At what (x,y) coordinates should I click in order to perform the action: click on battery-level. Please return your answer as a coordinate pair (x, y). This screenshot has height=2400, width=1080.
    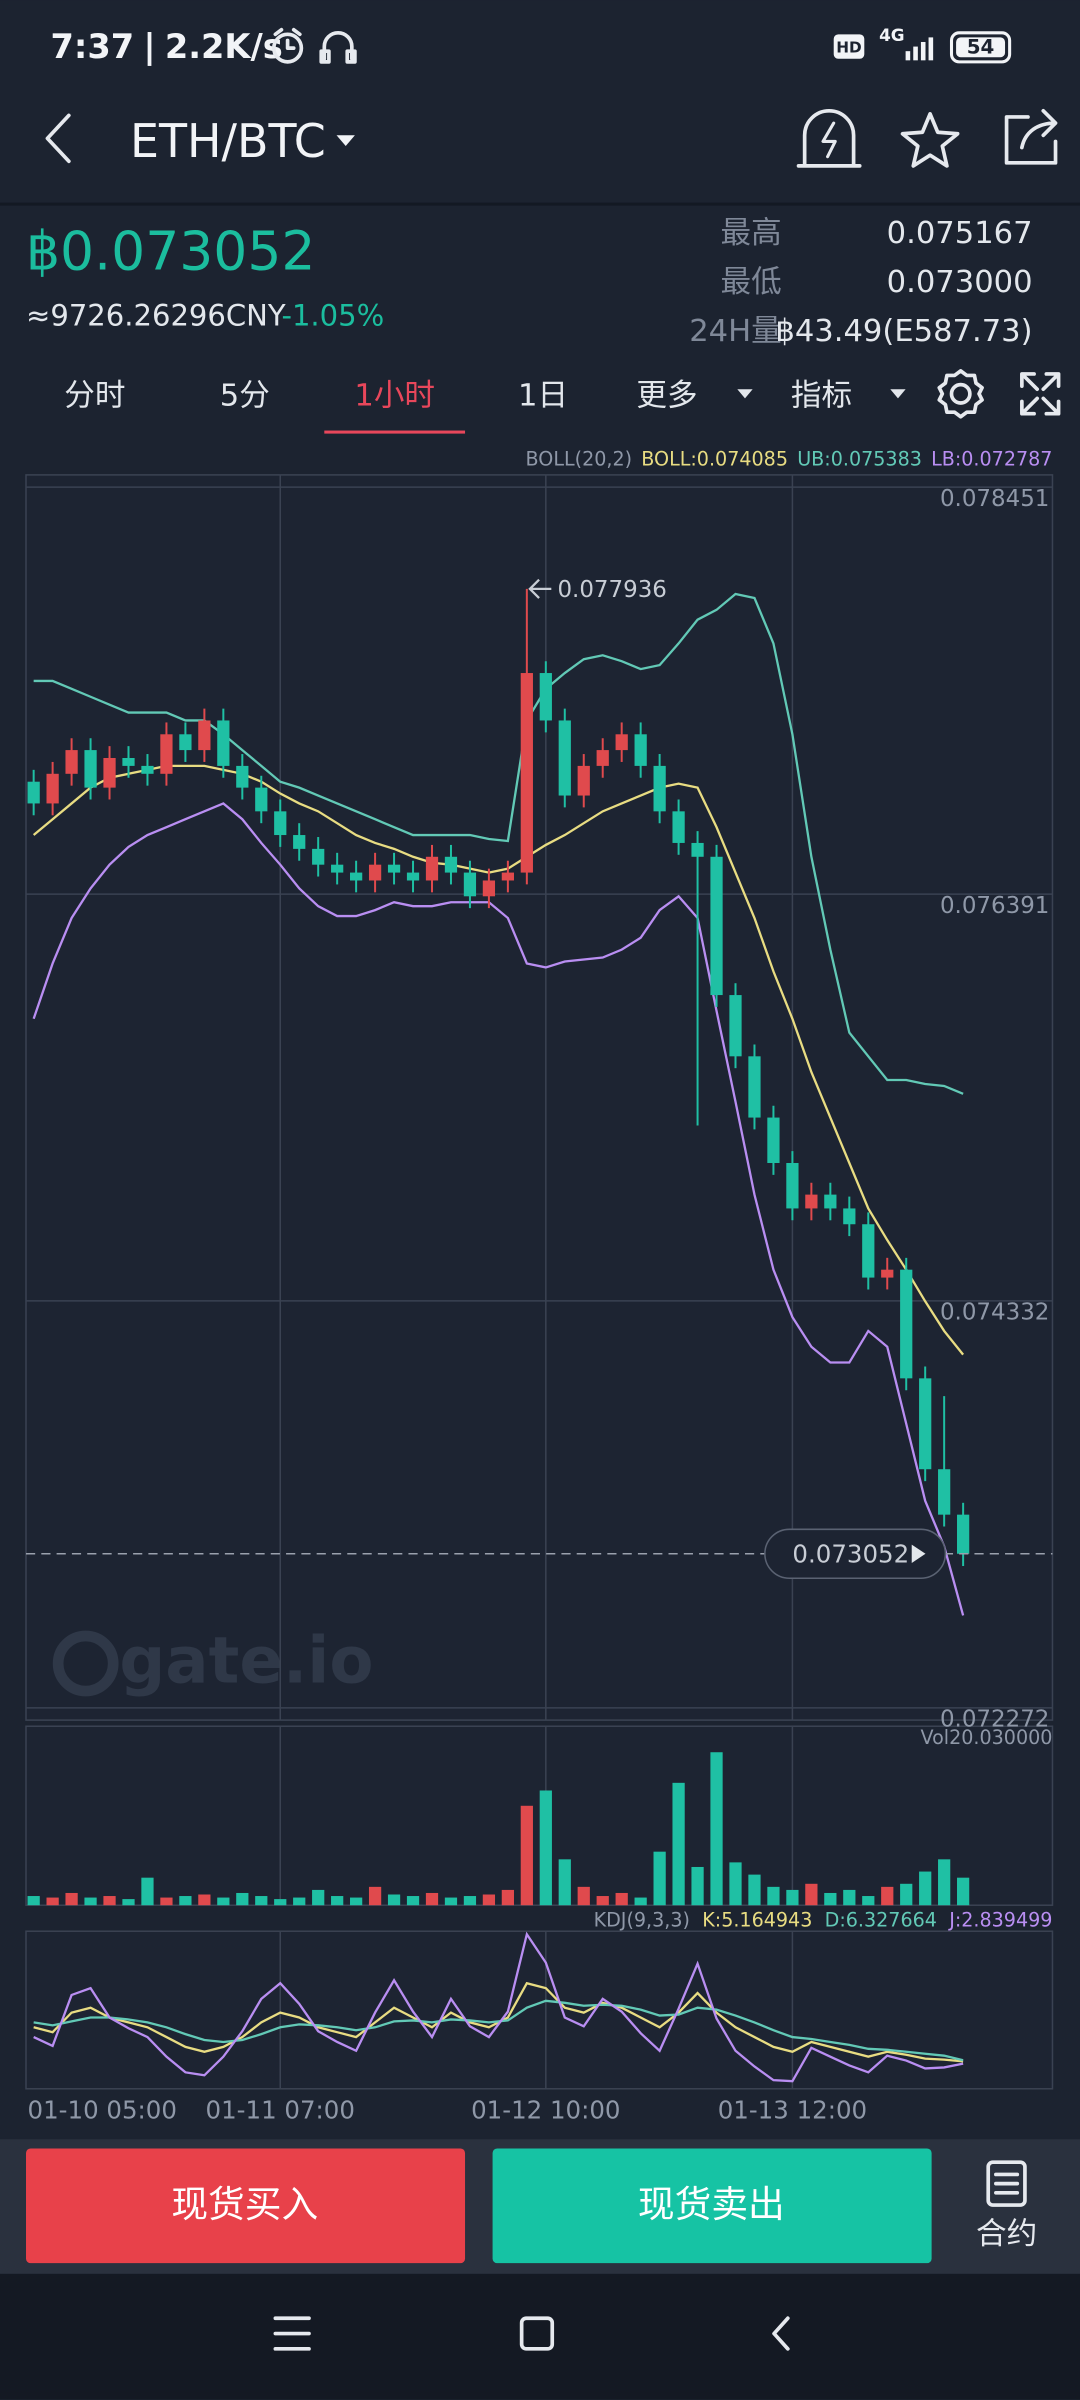
    Looking at the image, I should click on (981, 47).